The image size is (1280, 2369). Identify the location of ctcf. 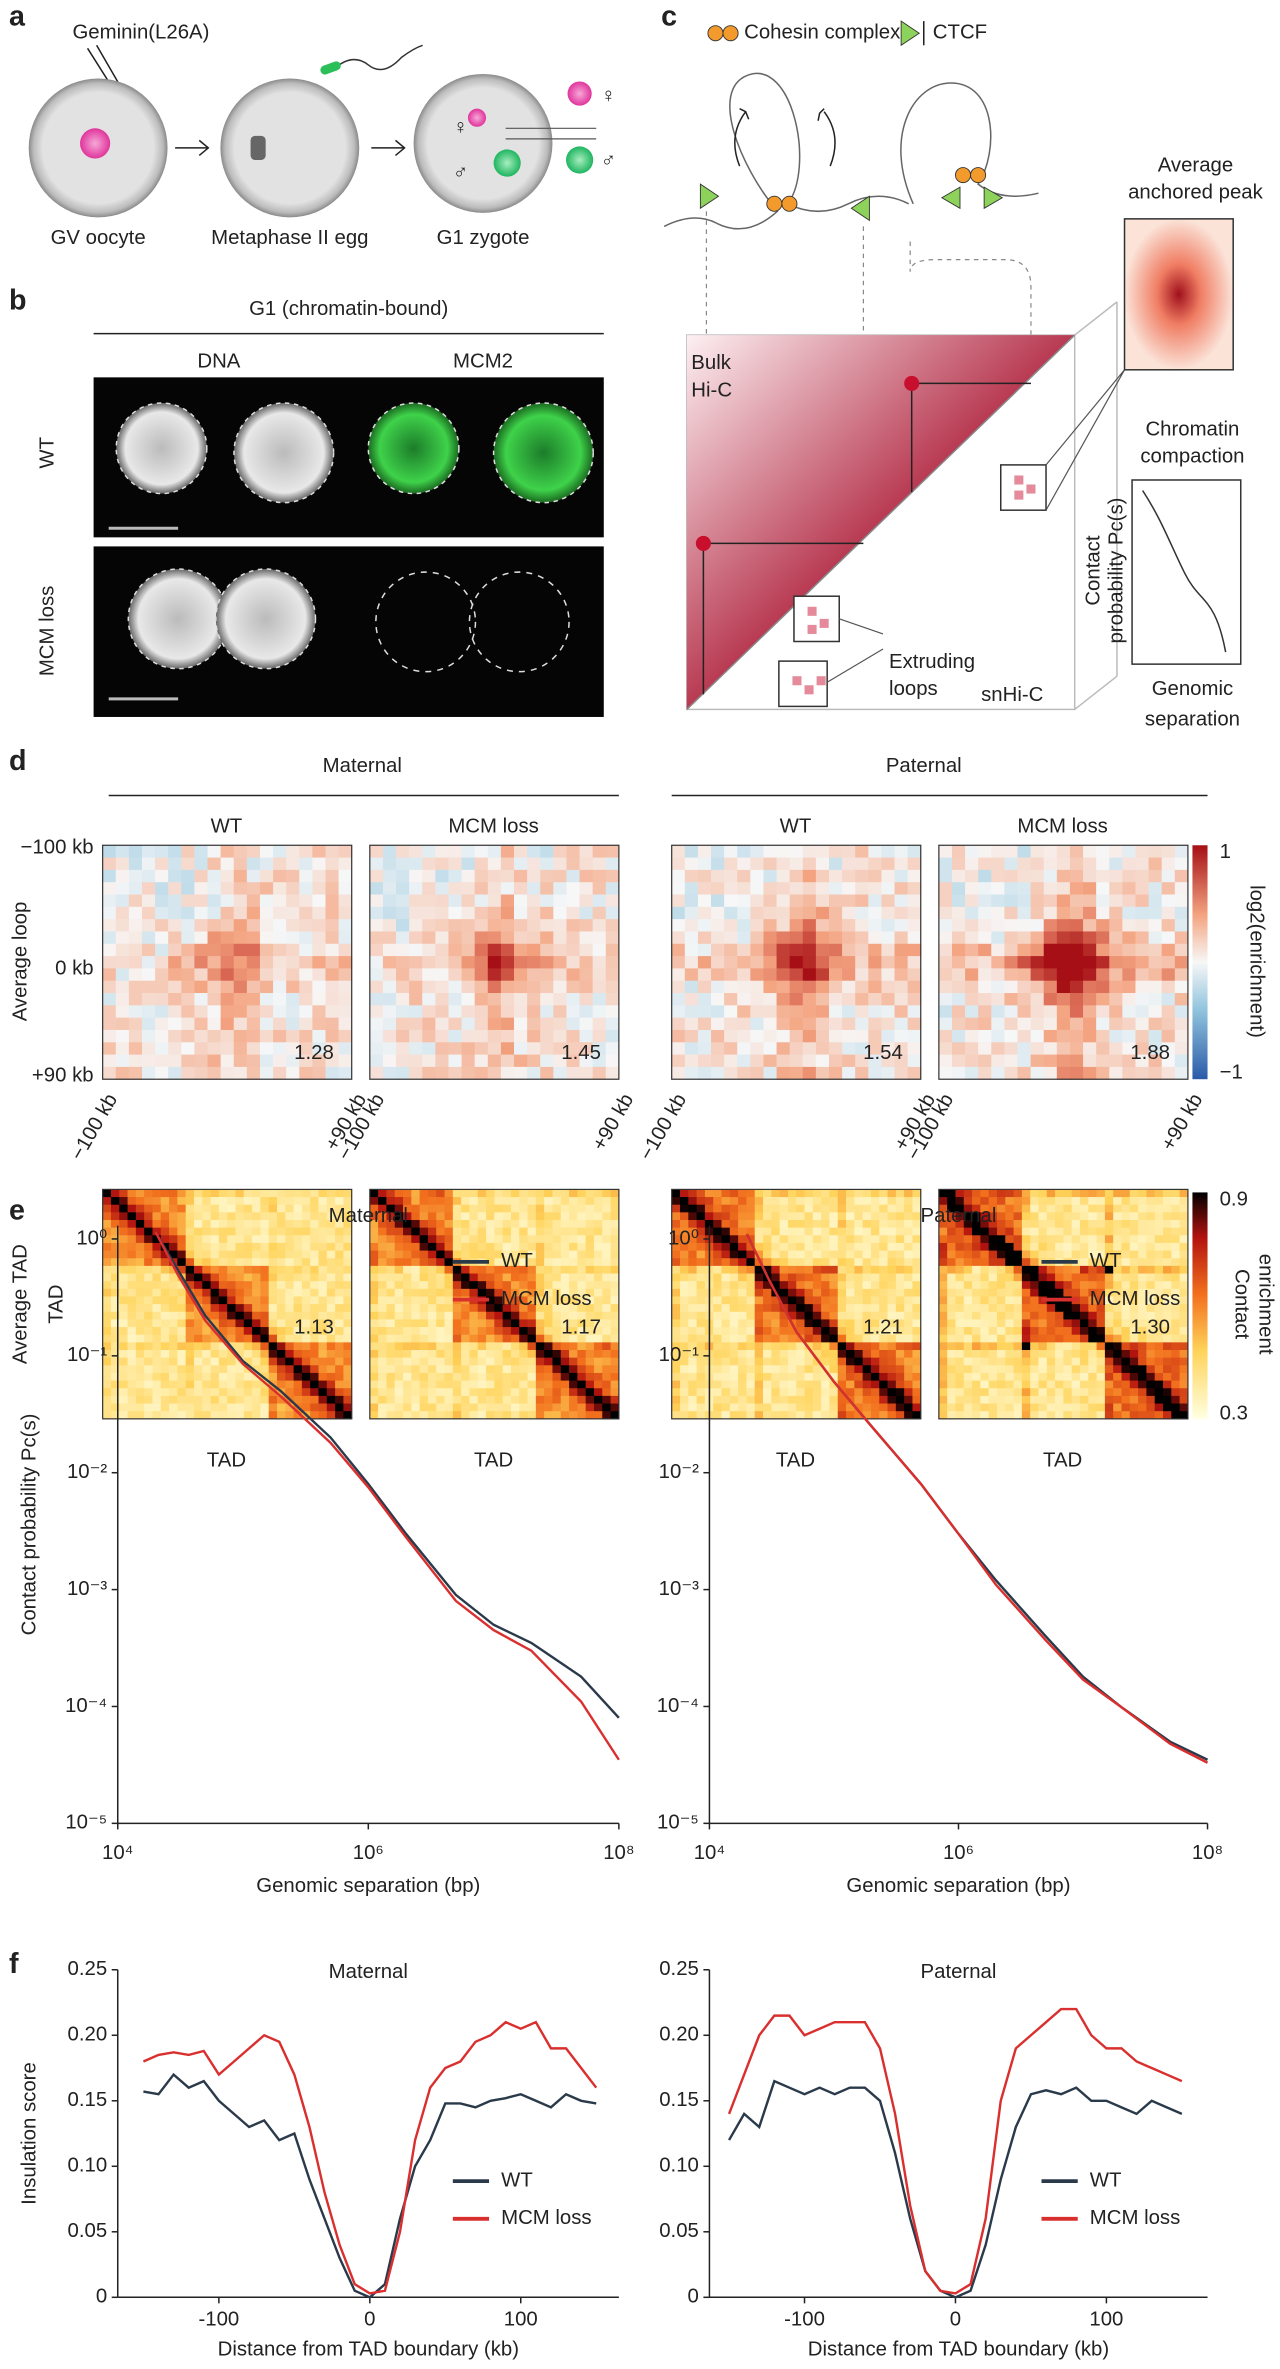
(950, 198).